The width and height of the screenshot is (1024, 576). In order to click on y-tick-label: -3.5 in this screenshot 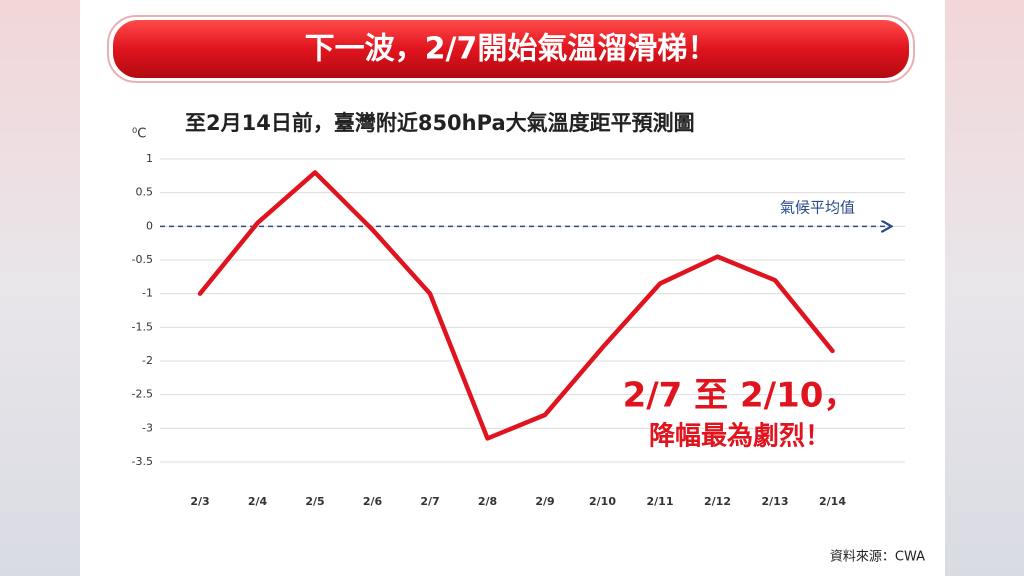, I will do `click(142, 461)`.